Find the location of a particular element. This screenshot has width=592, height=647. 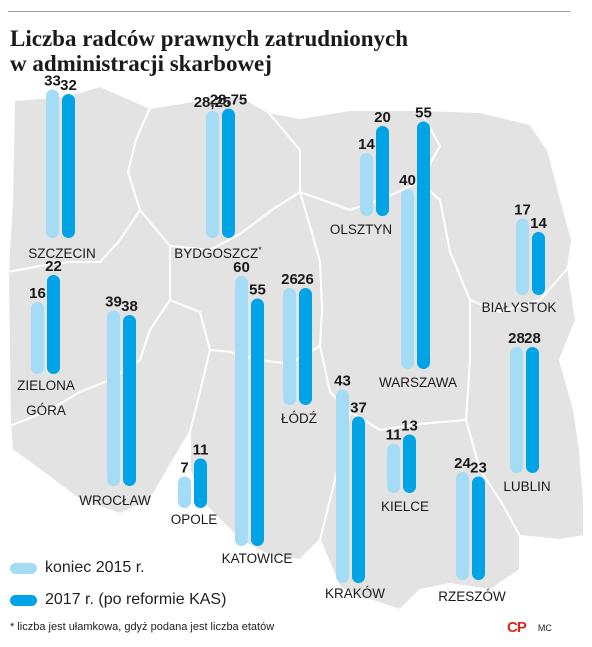

value-label-opole-2017: 11 is located at coordinates (201, 450).